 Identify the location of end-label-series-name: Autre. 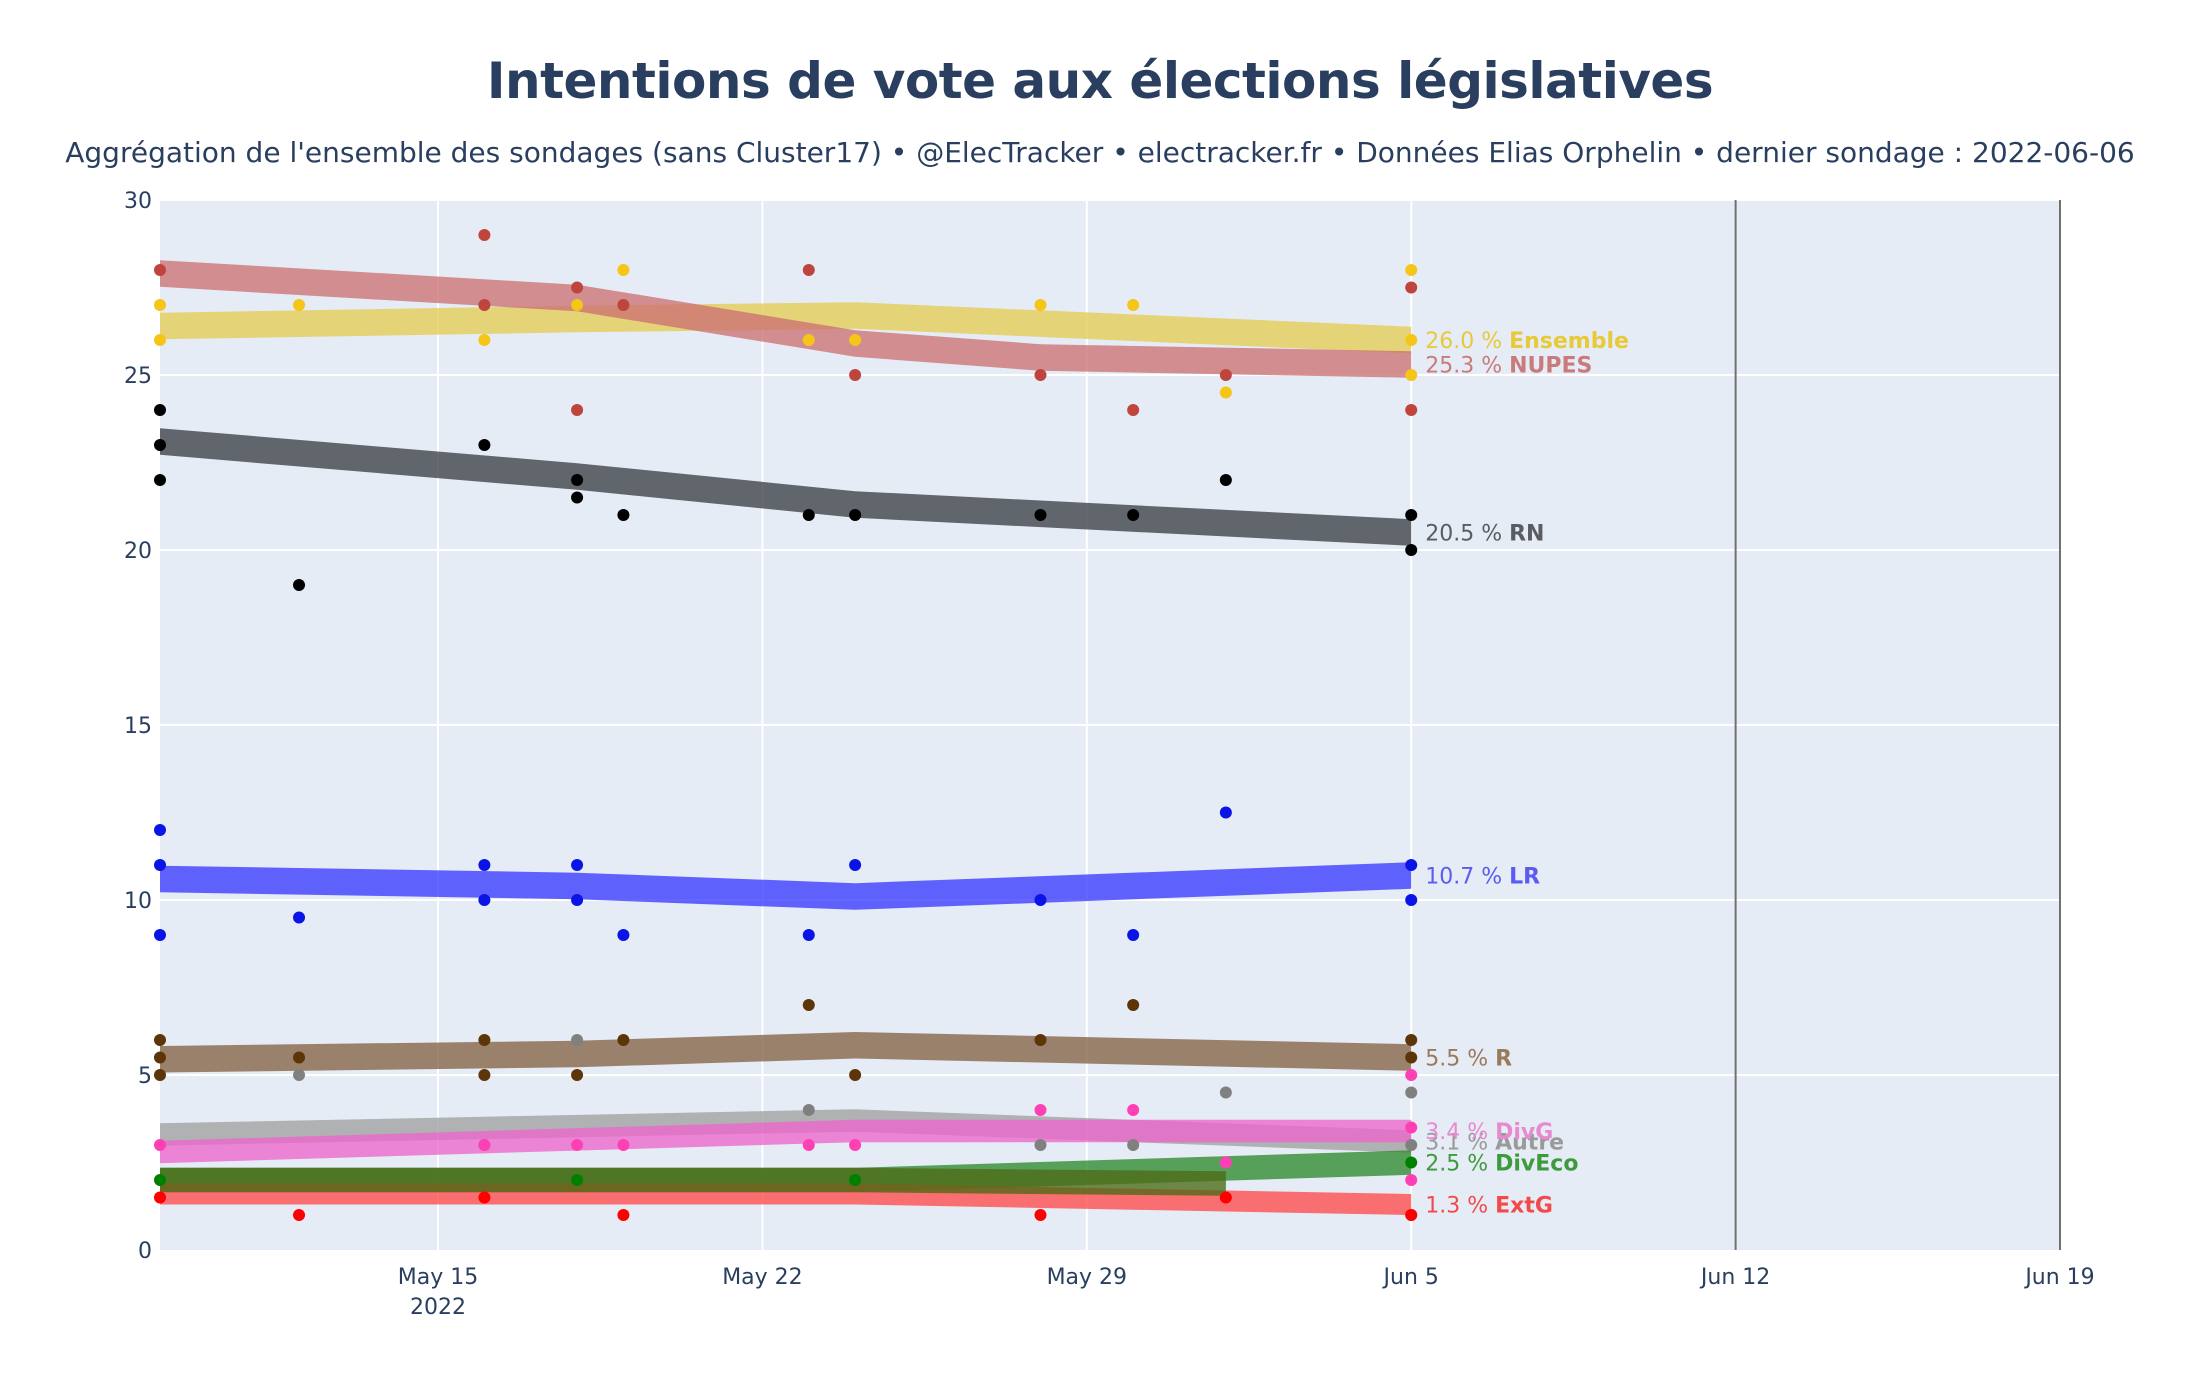
(1529, 1143).